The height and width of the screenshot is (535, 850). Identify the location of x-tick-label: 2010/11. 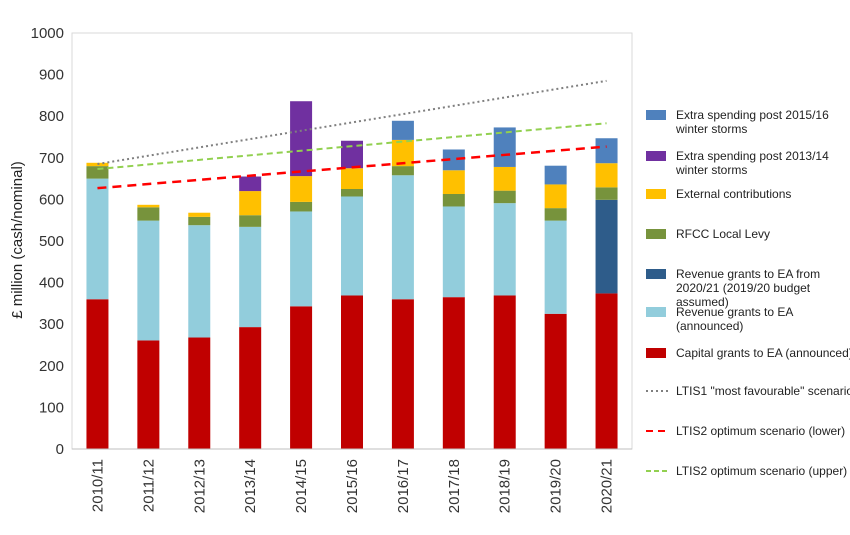
(97, 485).